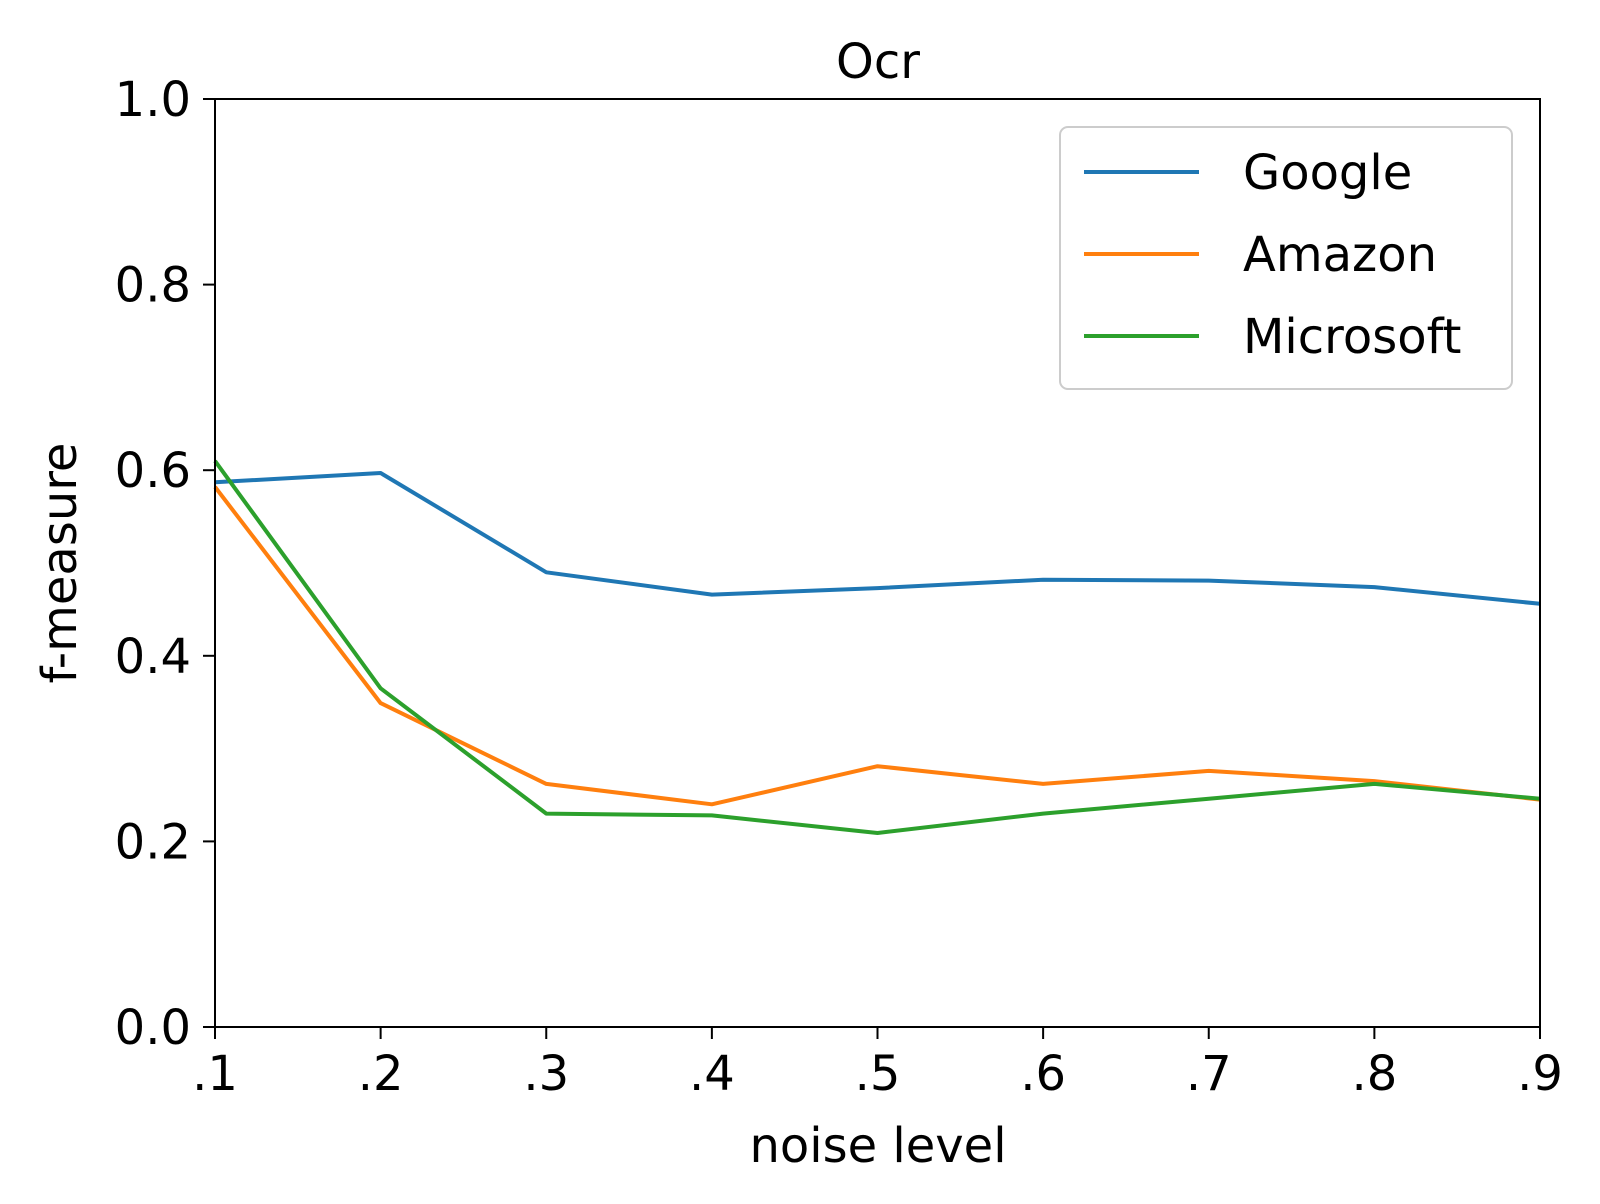  I want to click on y-tick-label: 0.4, so click(153, 657).